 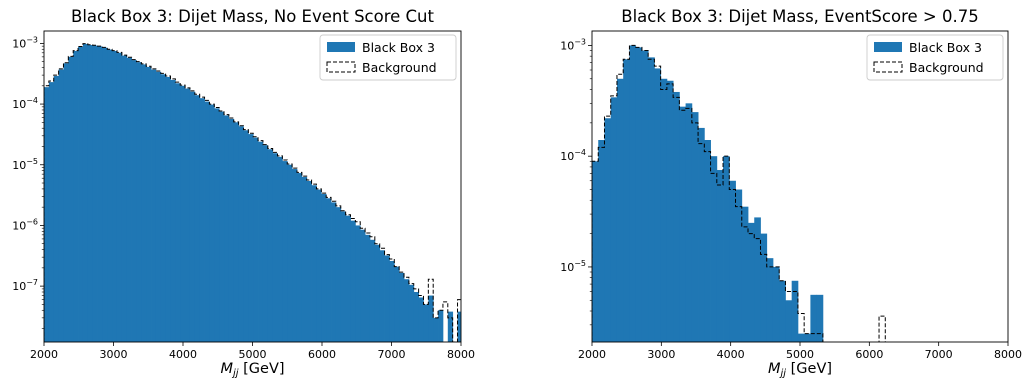 I want to click on y-tick-label: 10−7, so click(x=25, y=285).